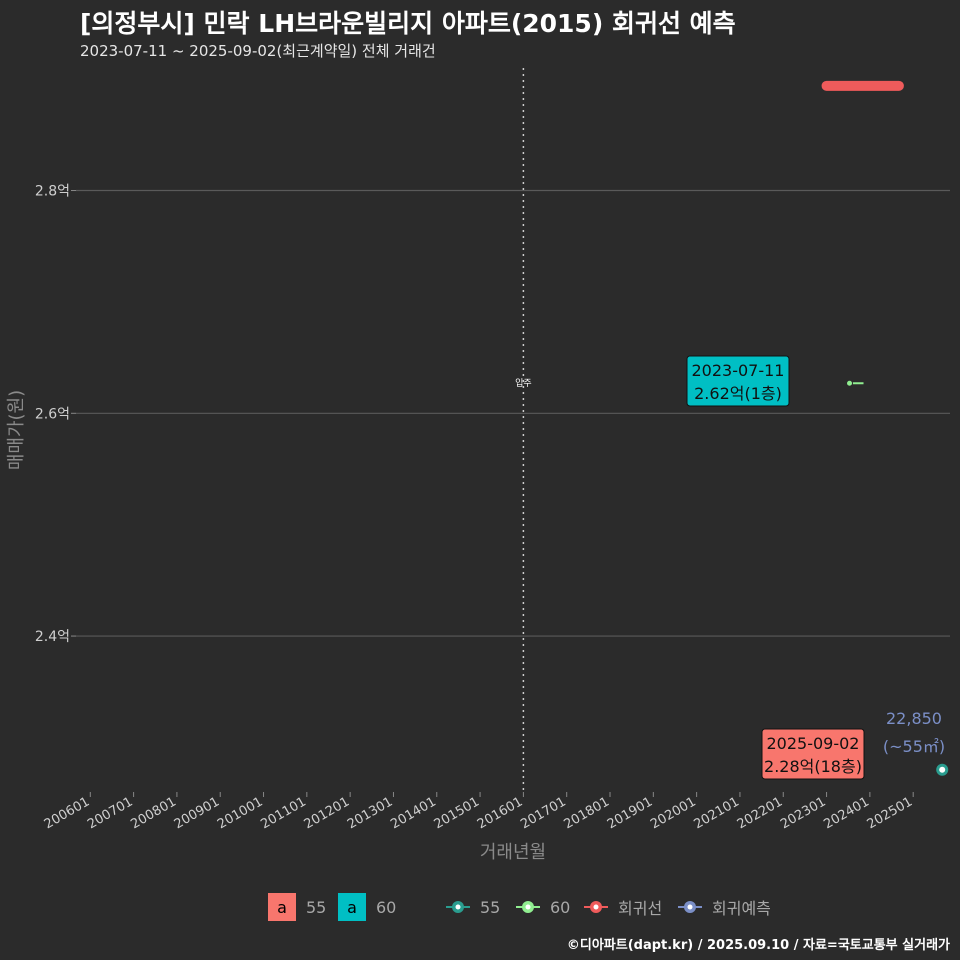 This screenshot has width=960, height=960. I want to click on x-tick-label: 202001, so click(673, 813).